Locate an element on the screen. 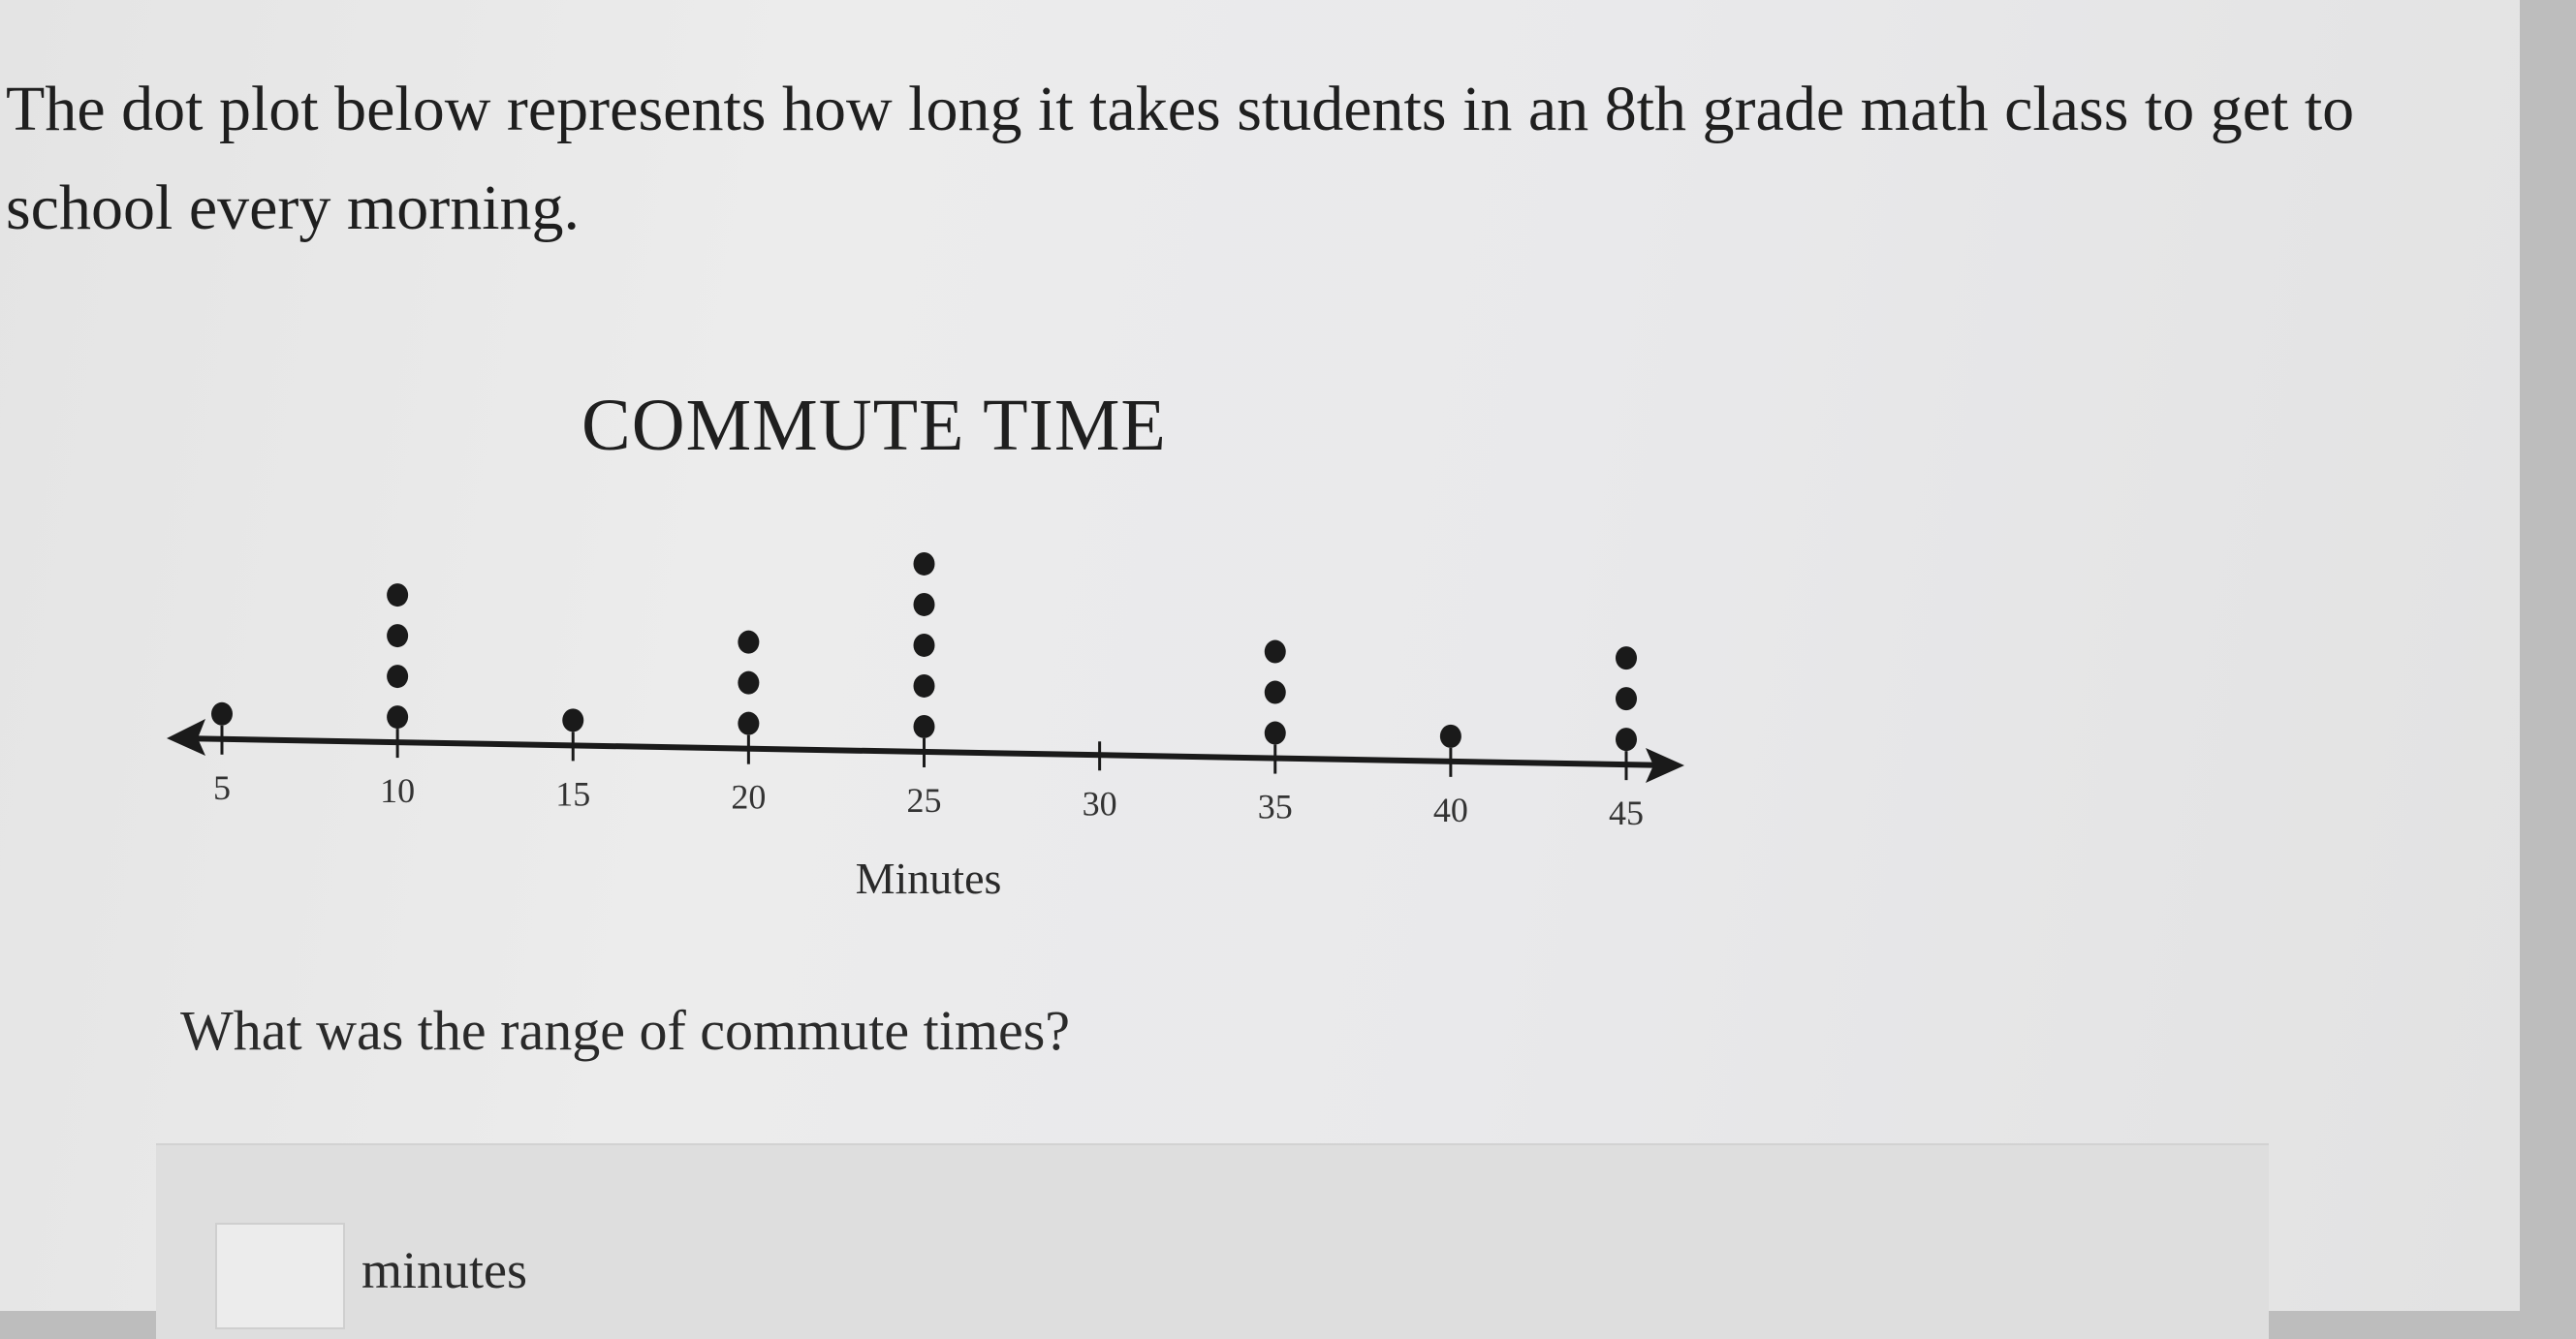 The height and width of the screenshot is (1339, 2576). x-tick-label: 20 is located at coordinates (748, 798).